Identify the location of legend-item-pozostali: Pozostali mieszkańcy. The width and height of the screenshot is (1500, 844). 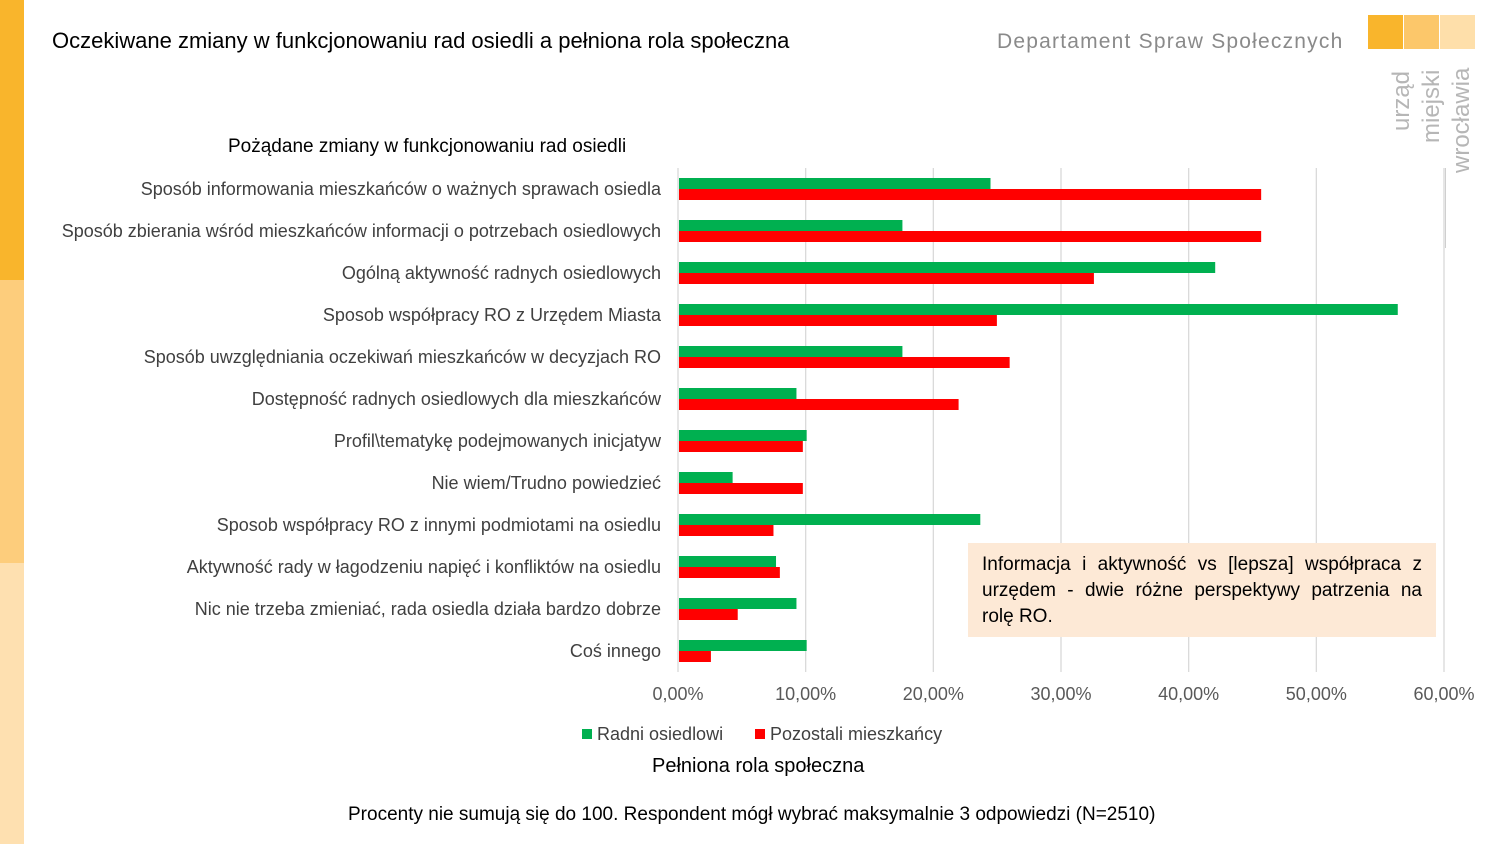
(848, 734).